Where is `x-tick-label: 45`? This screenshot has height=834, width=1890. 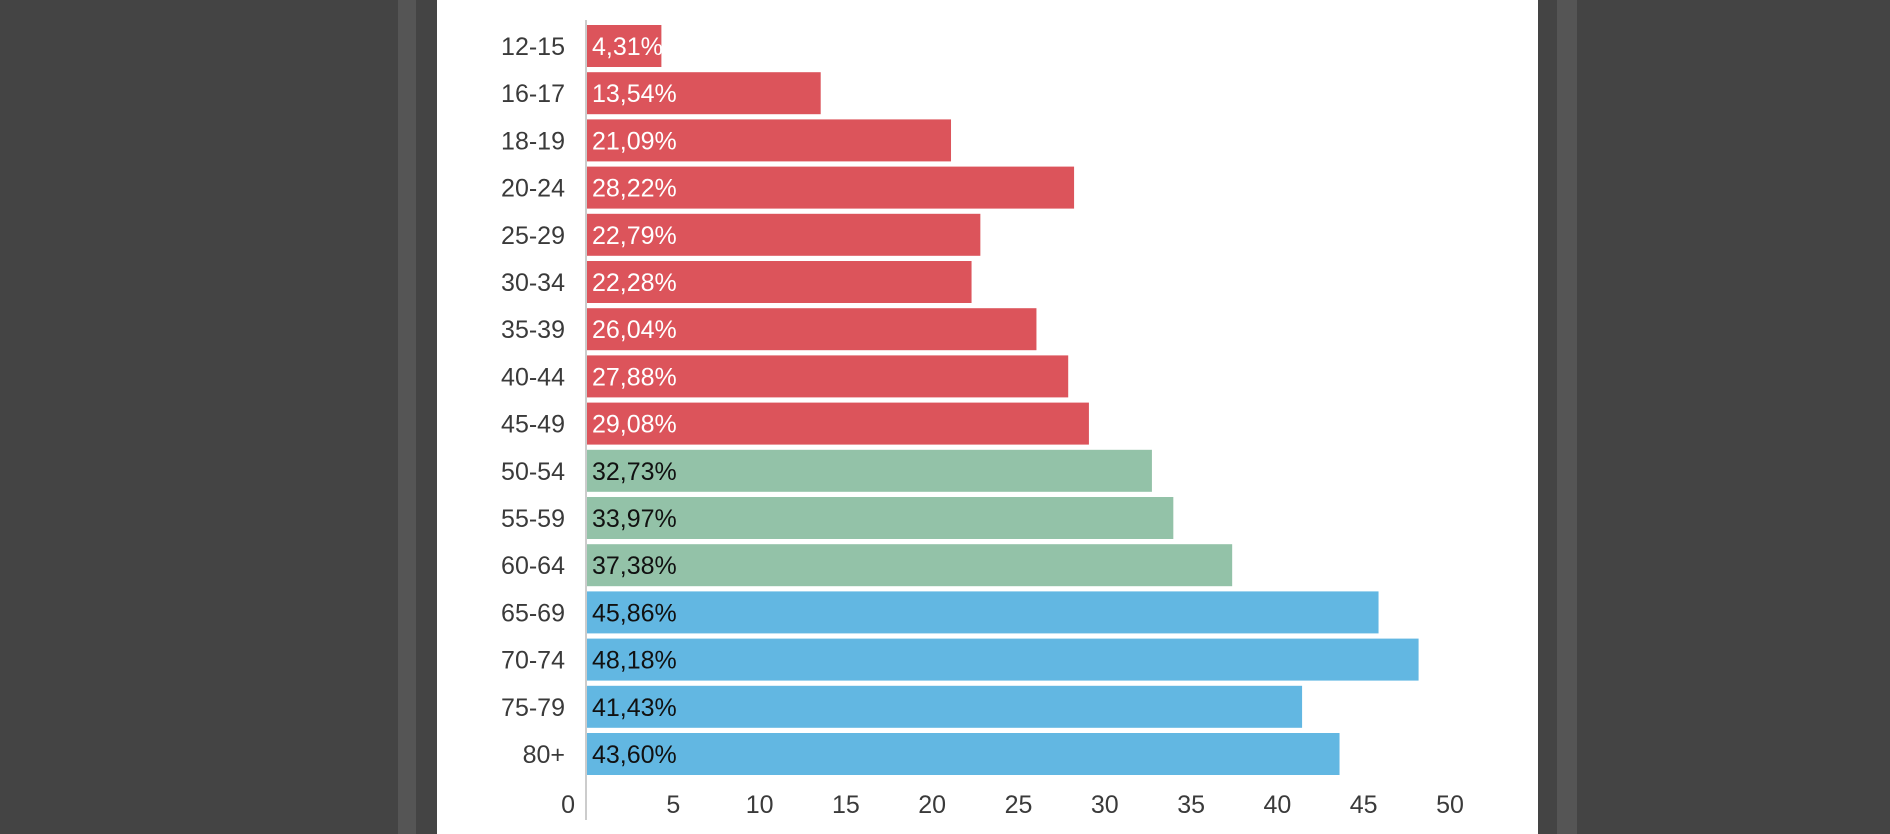
x-tick-label: 45 is located at coordinates (1364, 805).